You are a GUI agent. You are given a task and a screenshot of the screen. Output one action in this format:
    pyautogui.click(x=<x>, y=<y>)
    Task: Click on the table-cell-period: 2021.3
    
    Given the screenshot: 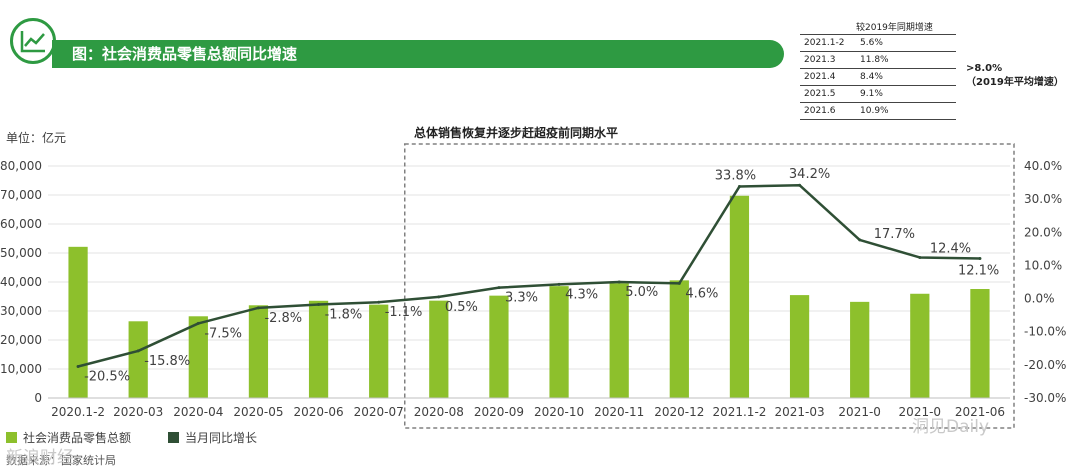 What is the action you would take?
    pyautogui.click(x=828, y=60)
    